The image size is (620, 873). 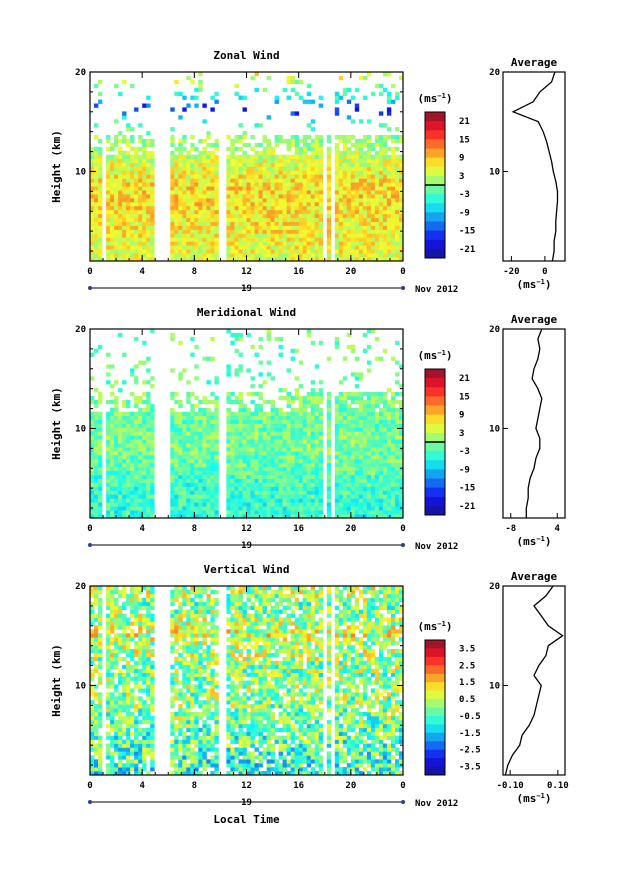 What do you see at coordinates (461, 177) in the screenshot?
I see `colorbar-tick-label: 3` at bounding box center [461, 177].